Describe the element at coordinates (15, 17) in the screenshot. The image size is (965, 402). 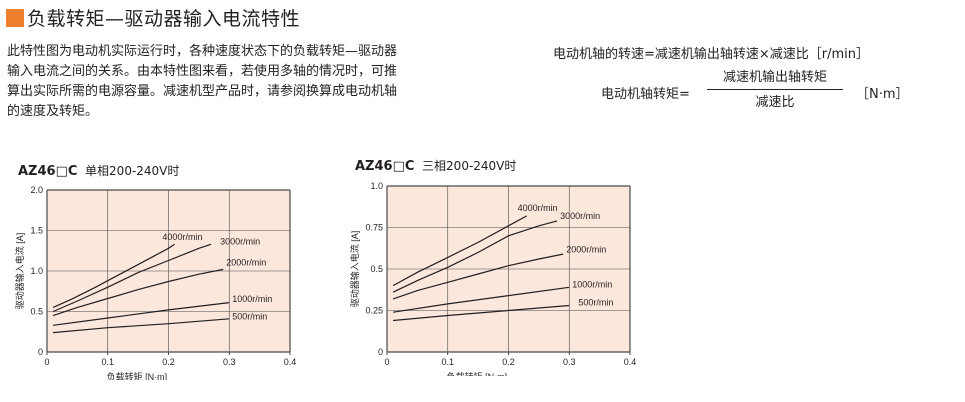
I see `orange-square-icon` at that location.